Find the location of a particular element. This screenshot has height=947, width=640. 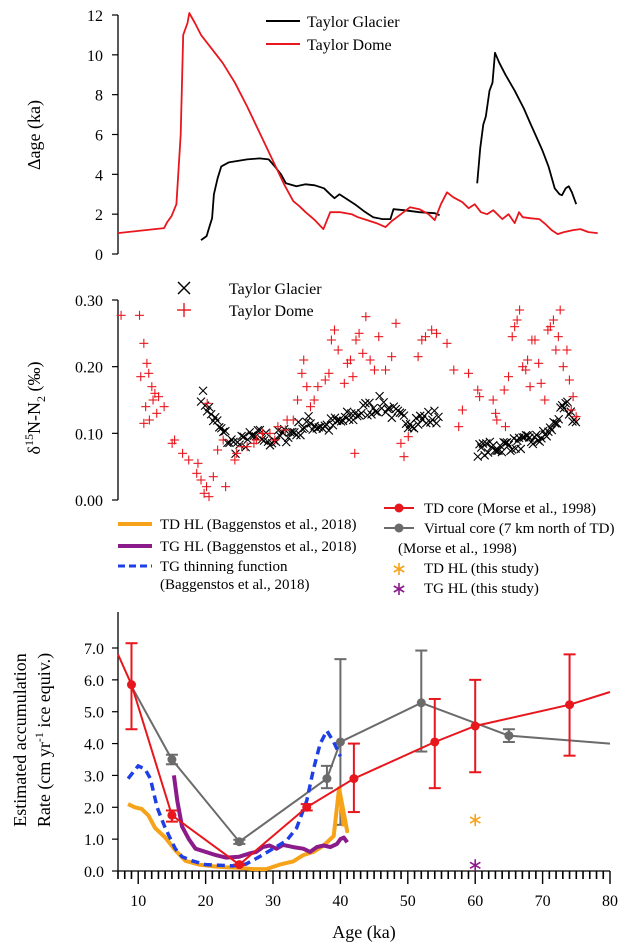

series-line-tg-thinning-function-baggenstos-et-al-2018 is located at coordinates (234, 797).